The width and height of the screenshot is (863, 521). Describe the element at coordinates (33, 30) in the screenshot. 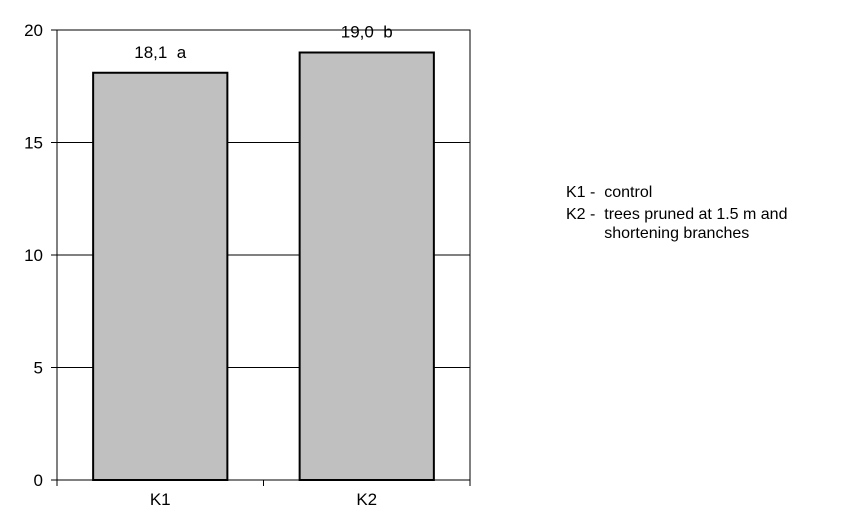

I see `y-tick-label: 20` at that location.